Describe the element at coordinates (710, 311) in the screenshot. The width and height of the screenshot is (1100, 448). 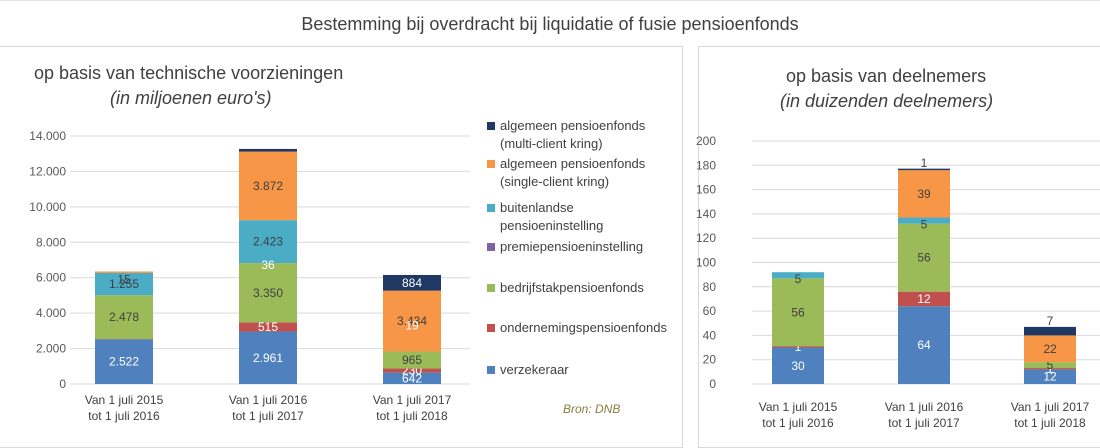
I see `y-tick-label: 60` at that location.